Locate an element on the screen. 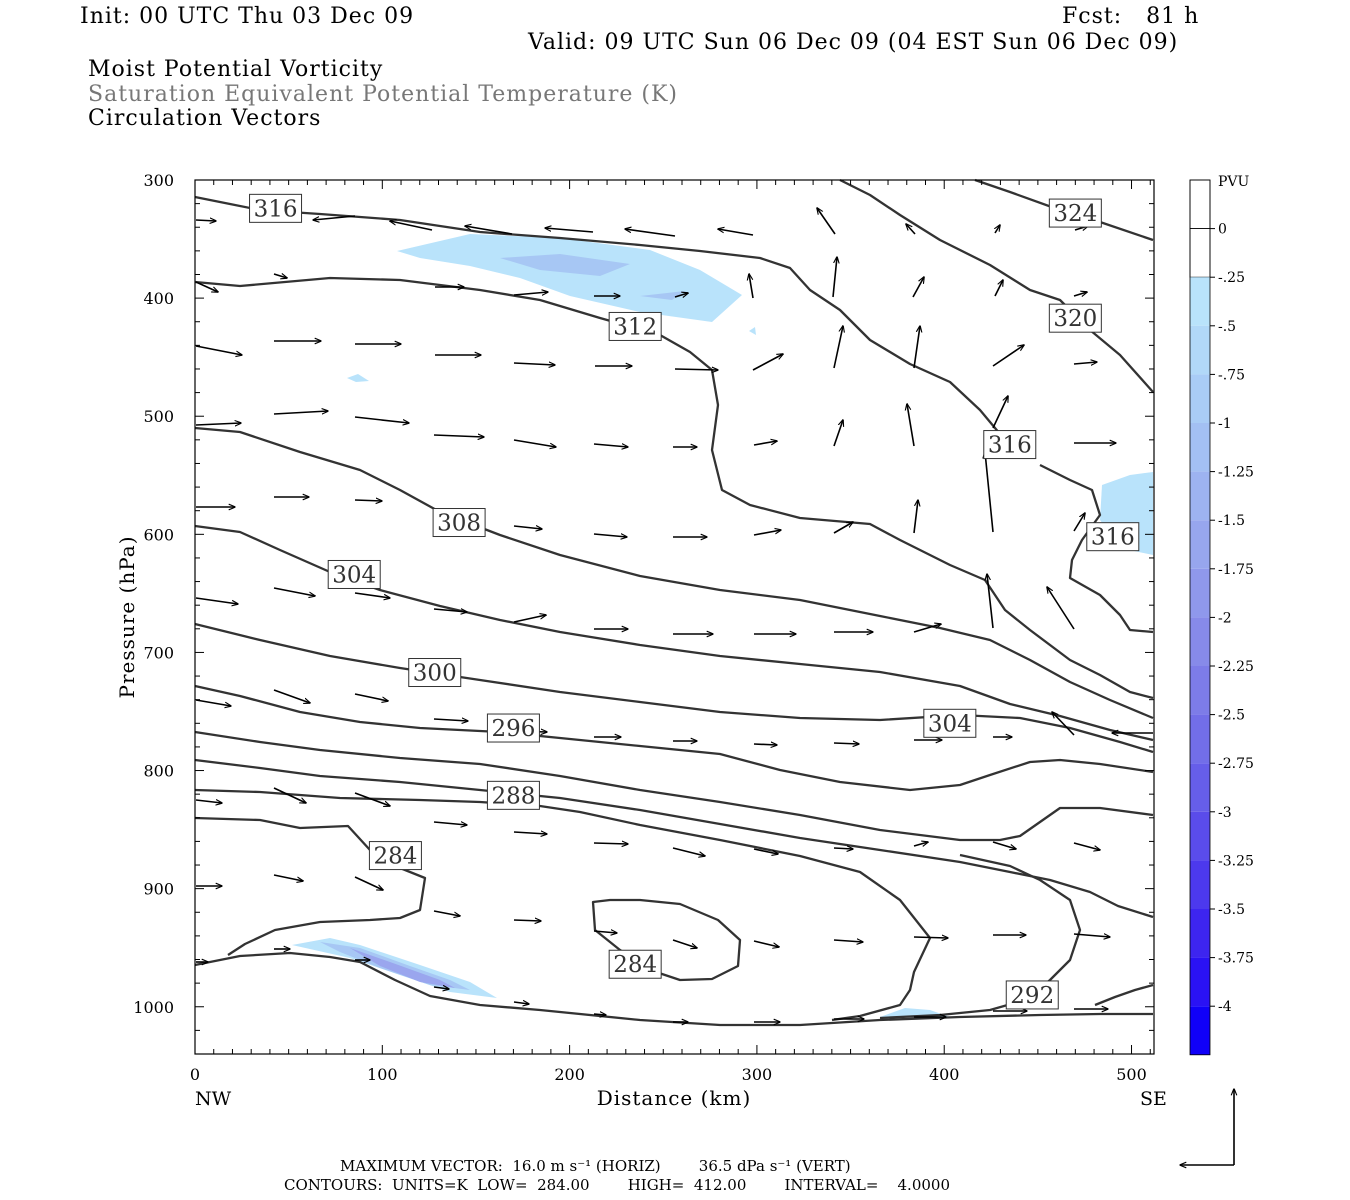 Image resolution: width=1350 pixels, height=1200 pixels. x-tick-label: 500 is located at coordinates (1131, 1074).